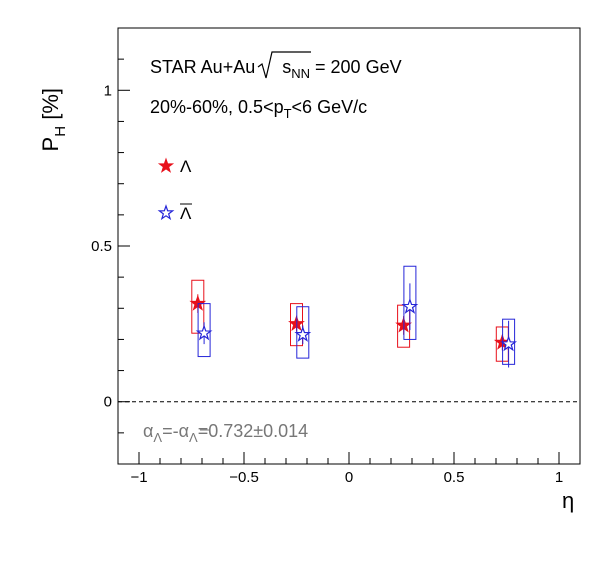  What do you see at coordinates (568, 500) in the screenshot?
I see `x-axis-title: η` at bounding box center [568, 500].